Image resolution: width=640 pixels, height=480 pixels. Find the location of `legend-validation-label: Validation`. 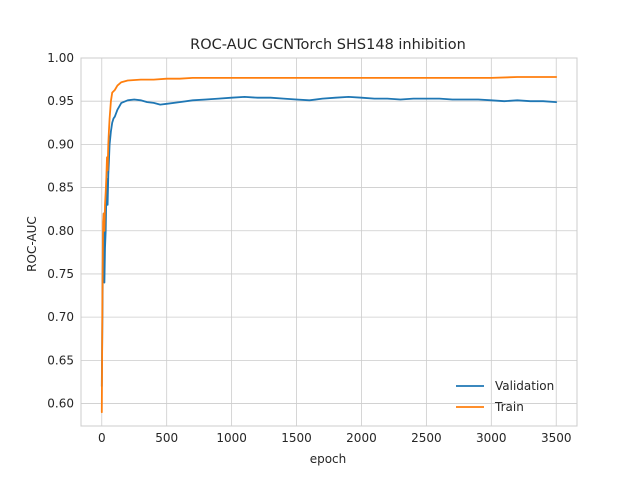

legend-validation-label: Validation is located at coordinates (524, 386).